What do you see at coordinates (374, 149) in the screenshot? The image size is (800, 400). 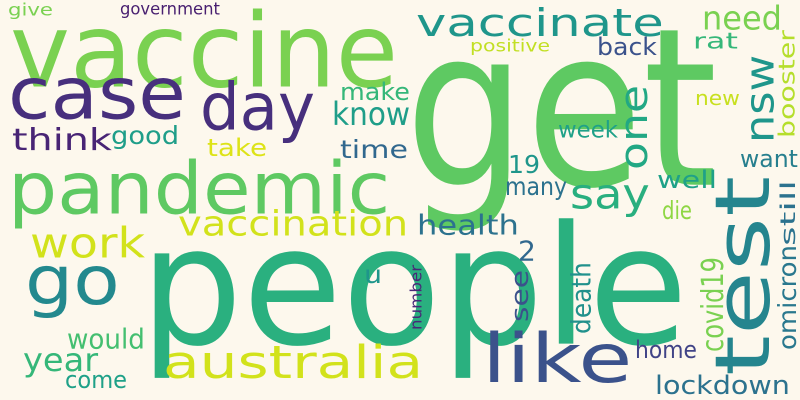 I see `word-time: time` at bounding box center [374, 149].